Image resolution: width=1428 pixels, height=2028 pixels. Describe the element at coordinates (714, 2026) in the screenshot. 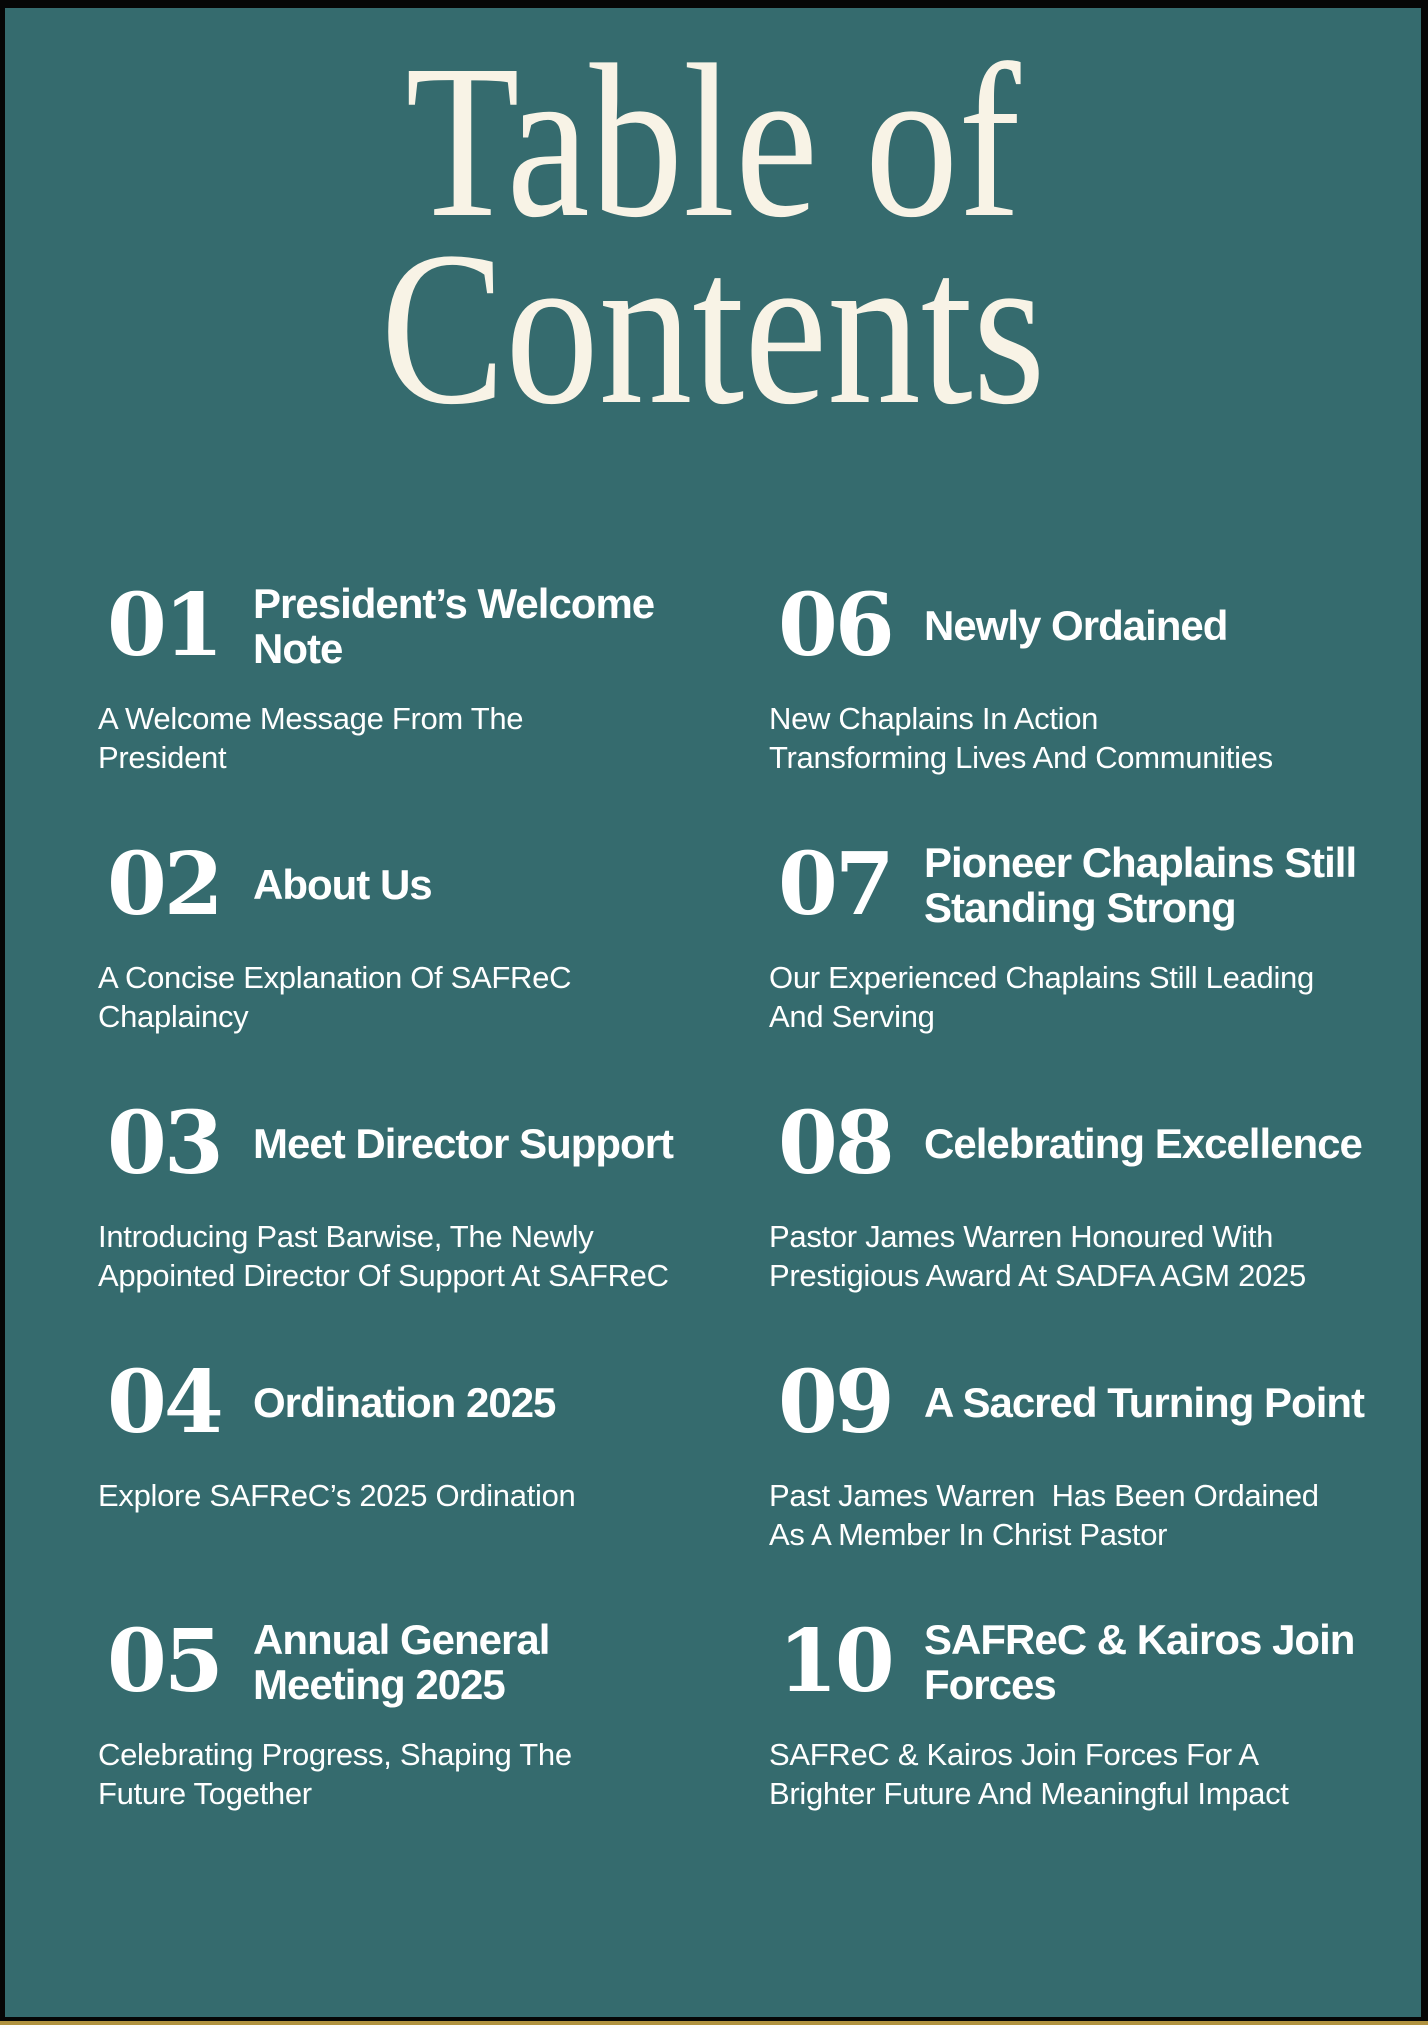

I see `page-bottom-edge` at that location.